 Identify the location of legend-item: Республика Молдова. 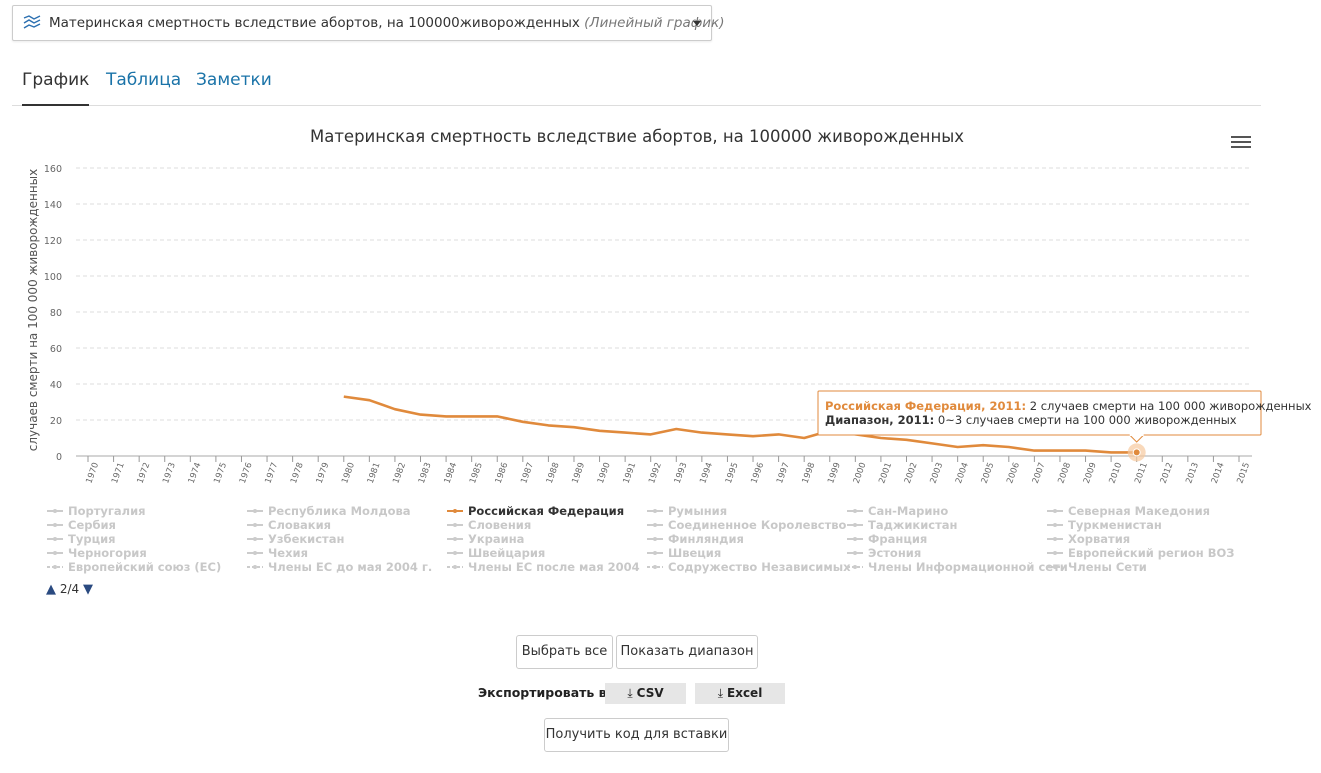
(329, 511).